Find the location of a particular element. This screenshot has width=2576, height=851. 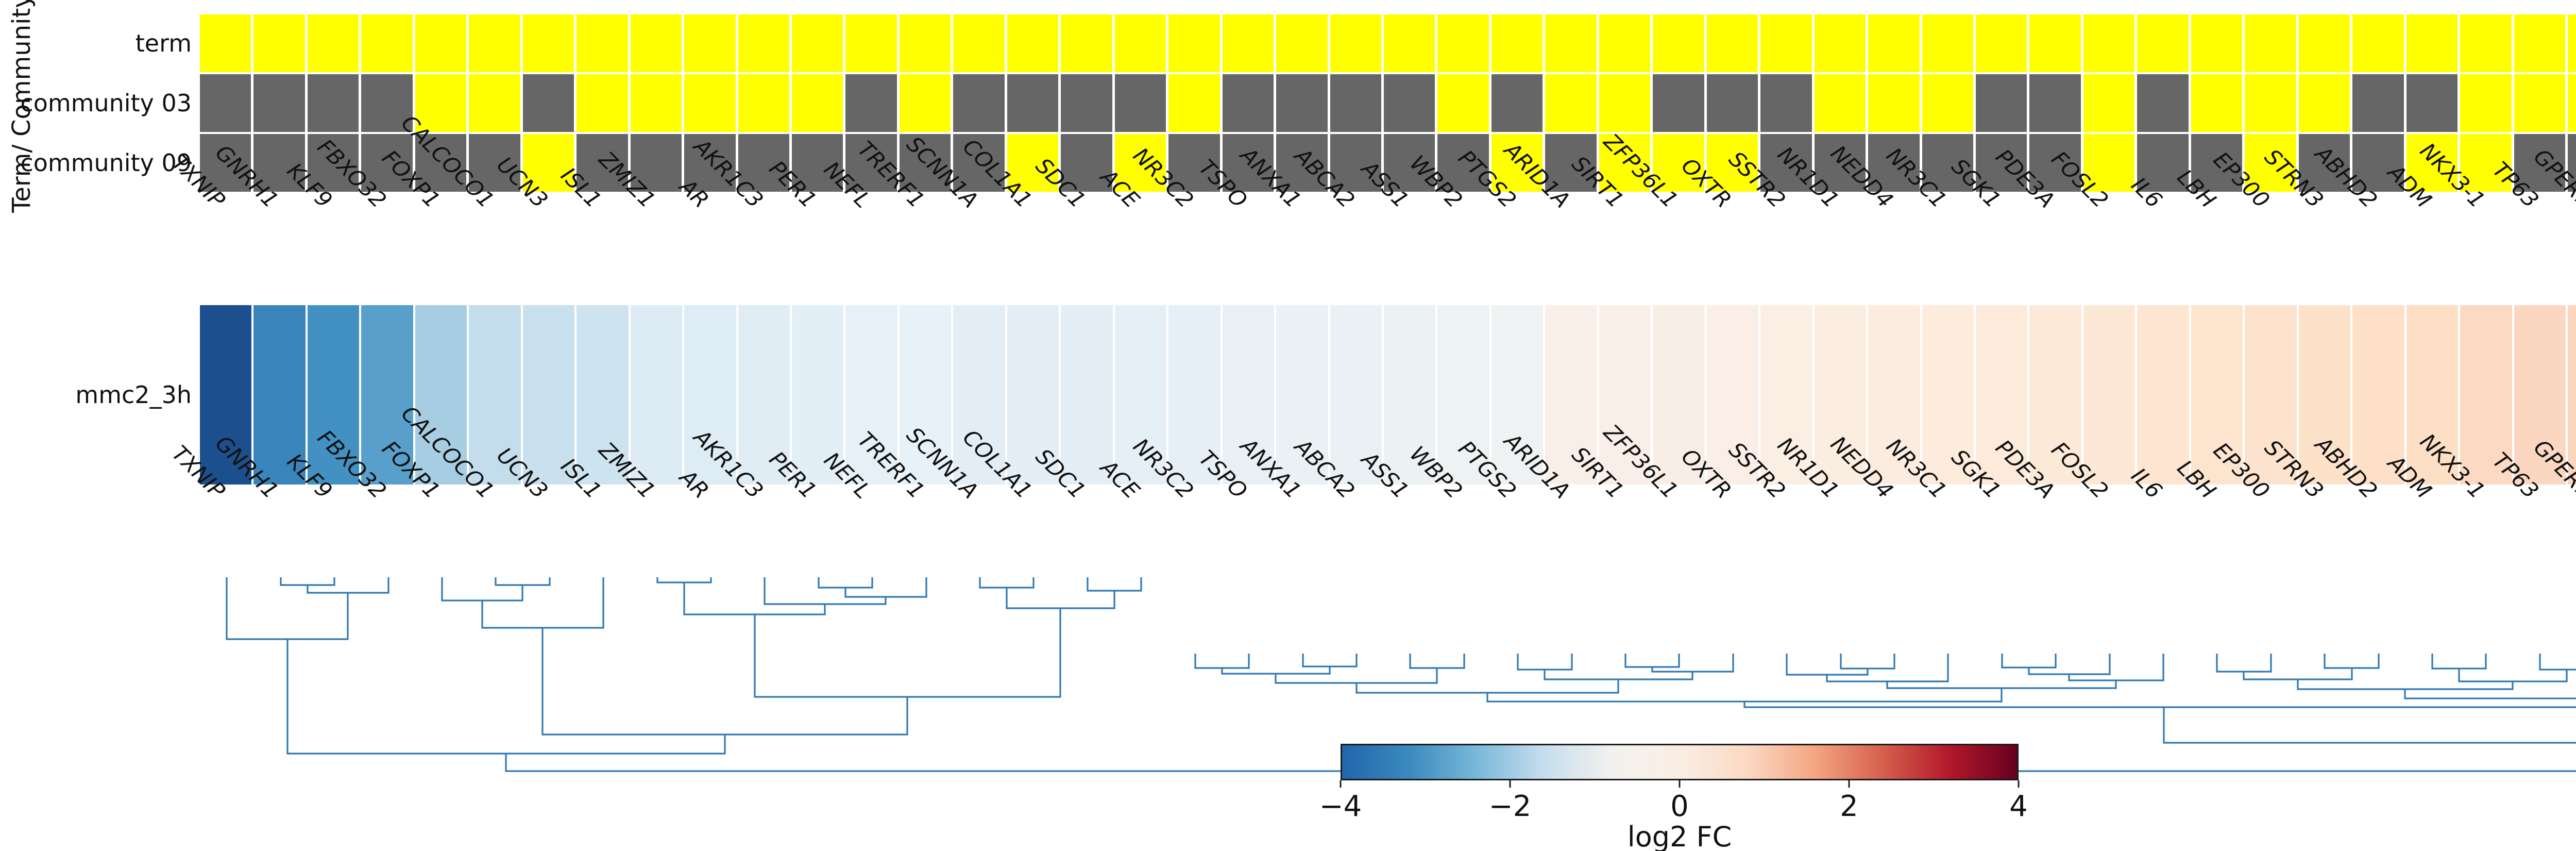

membership-row-label: term is located at coordinates (163, 43).